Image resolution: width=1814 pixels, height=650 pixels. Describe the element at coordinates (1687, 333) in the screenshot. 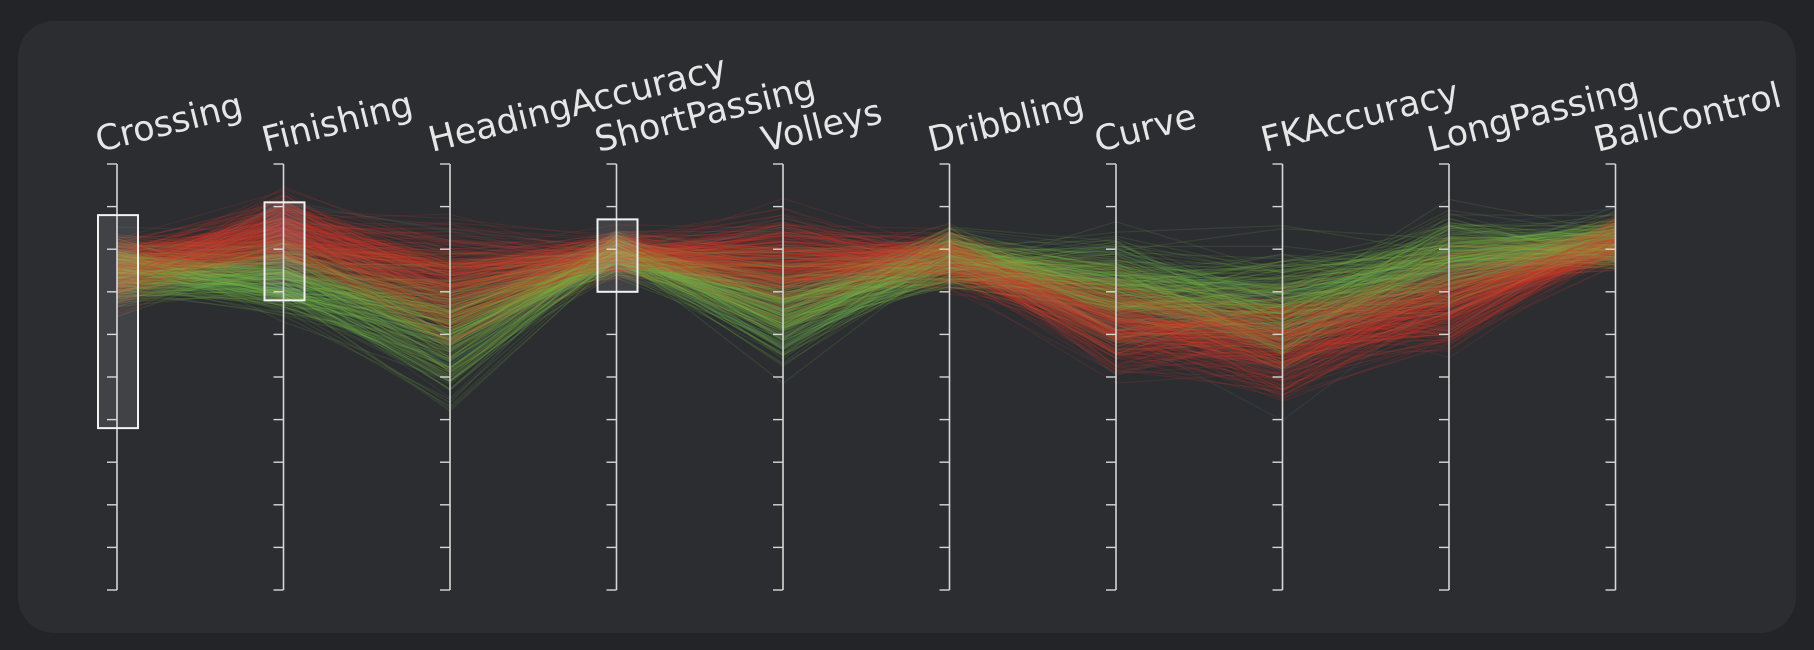

I see `axis-ballcontrol: BallControl` at that location.